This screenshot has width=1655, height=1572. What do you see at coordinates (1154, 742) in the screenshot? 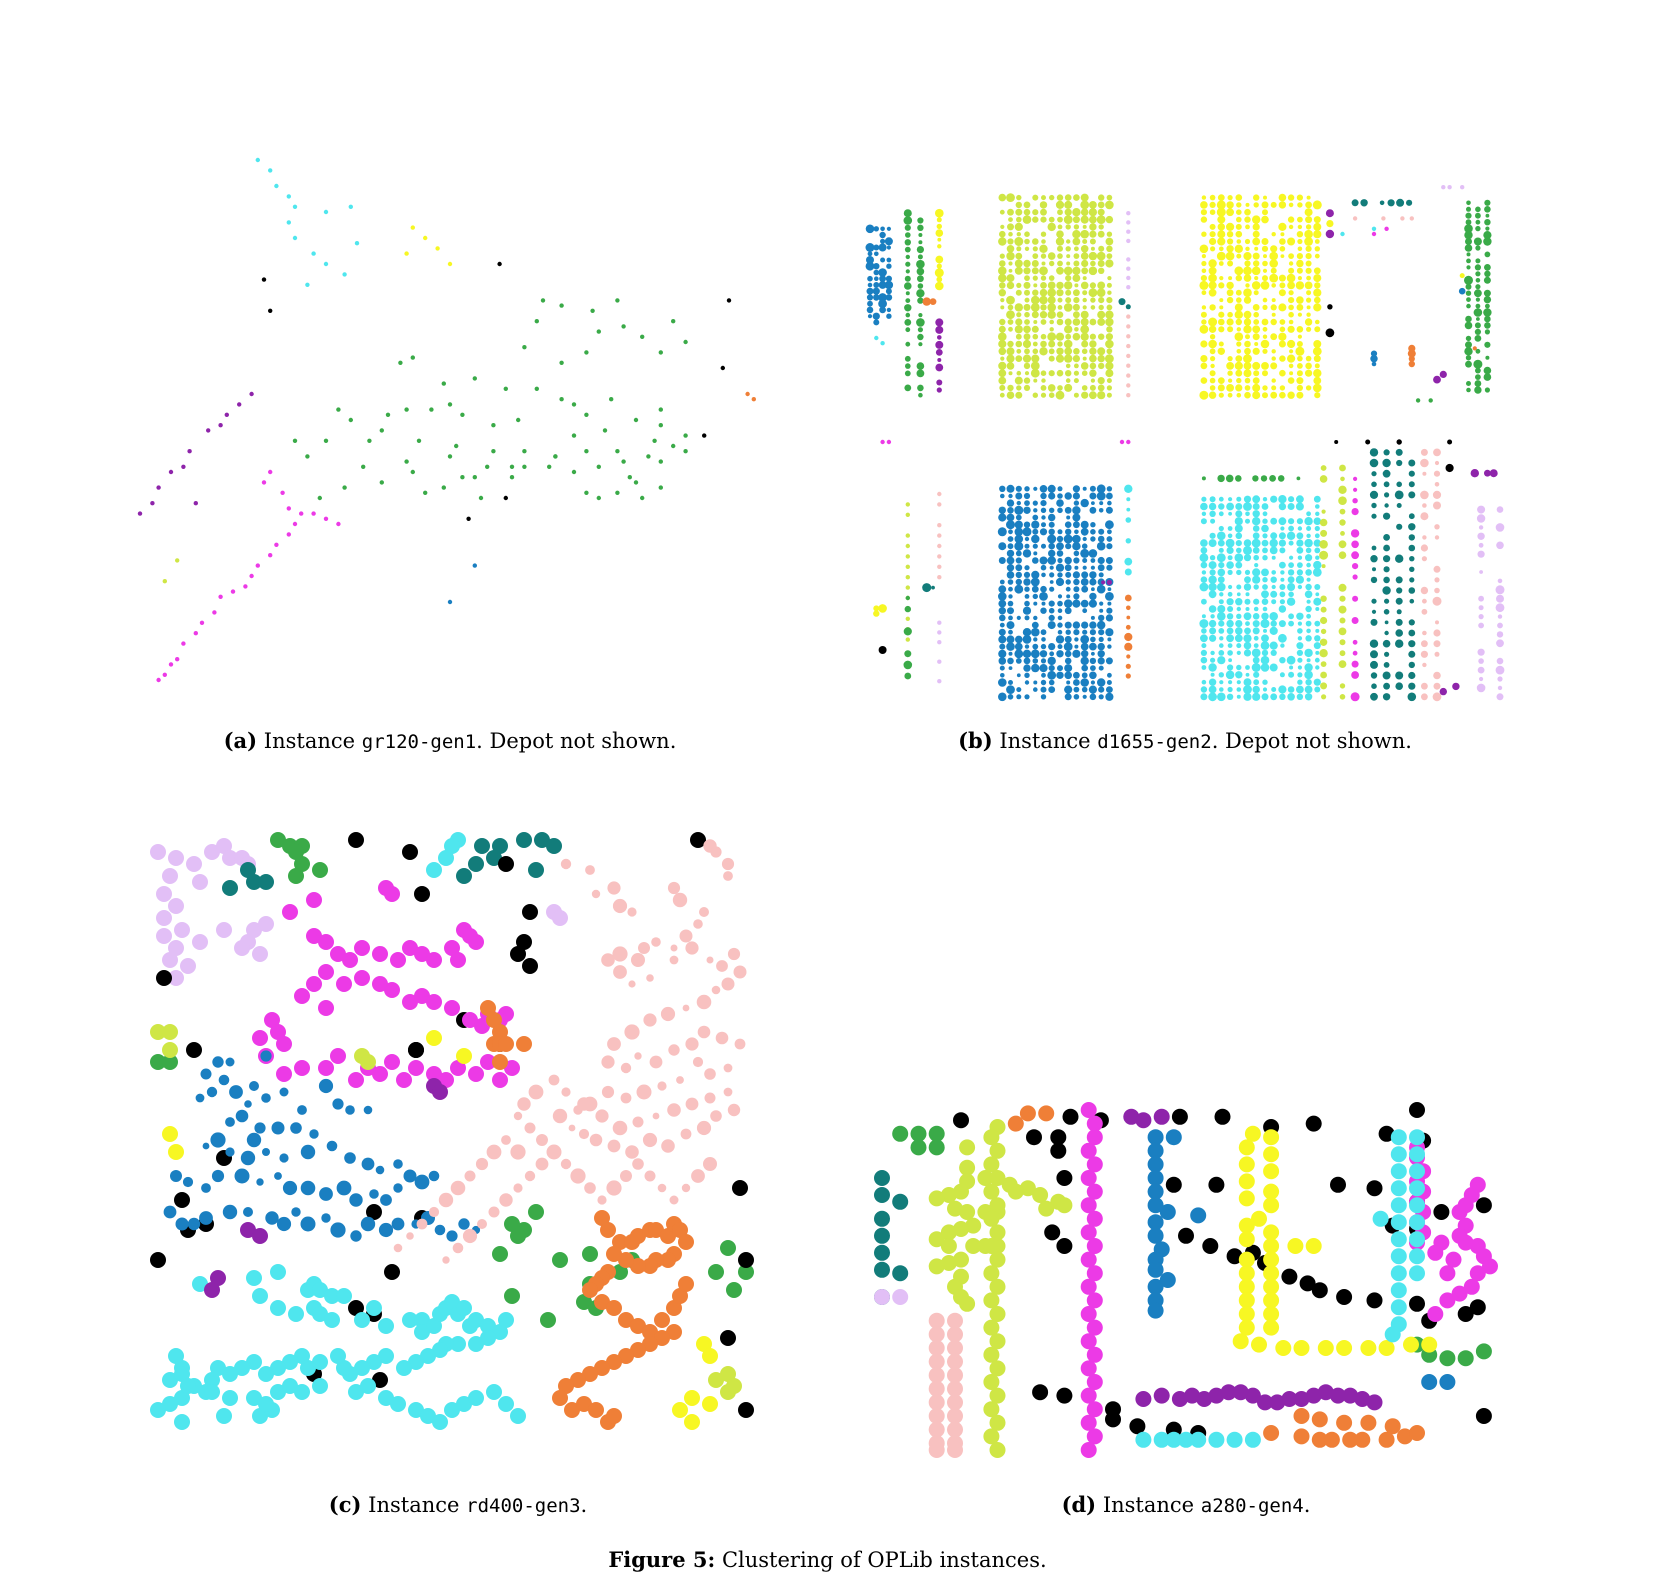
I see `caption-b-code: d1655-gen2` at bounding box center [1154, 742].